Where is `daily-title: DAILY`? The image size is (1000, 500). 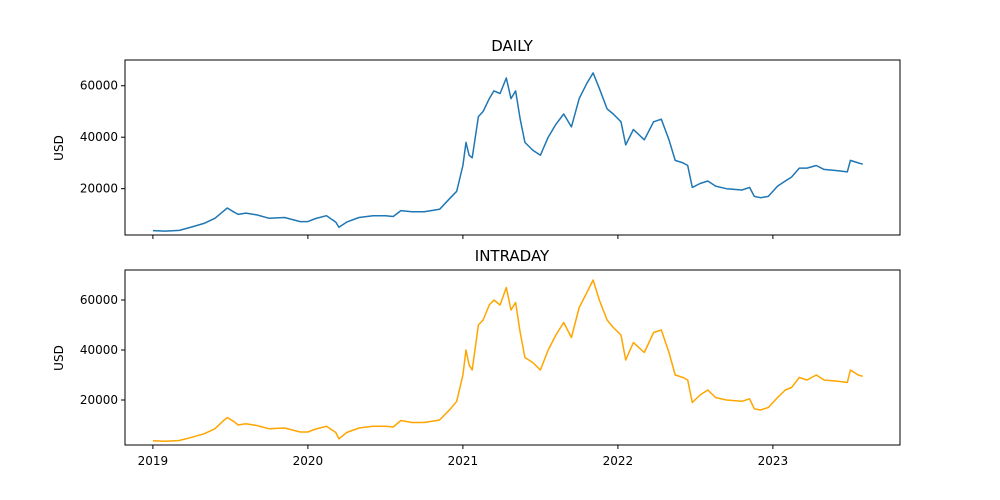
daily-title: DAILY is located at coordinates (512, 46).